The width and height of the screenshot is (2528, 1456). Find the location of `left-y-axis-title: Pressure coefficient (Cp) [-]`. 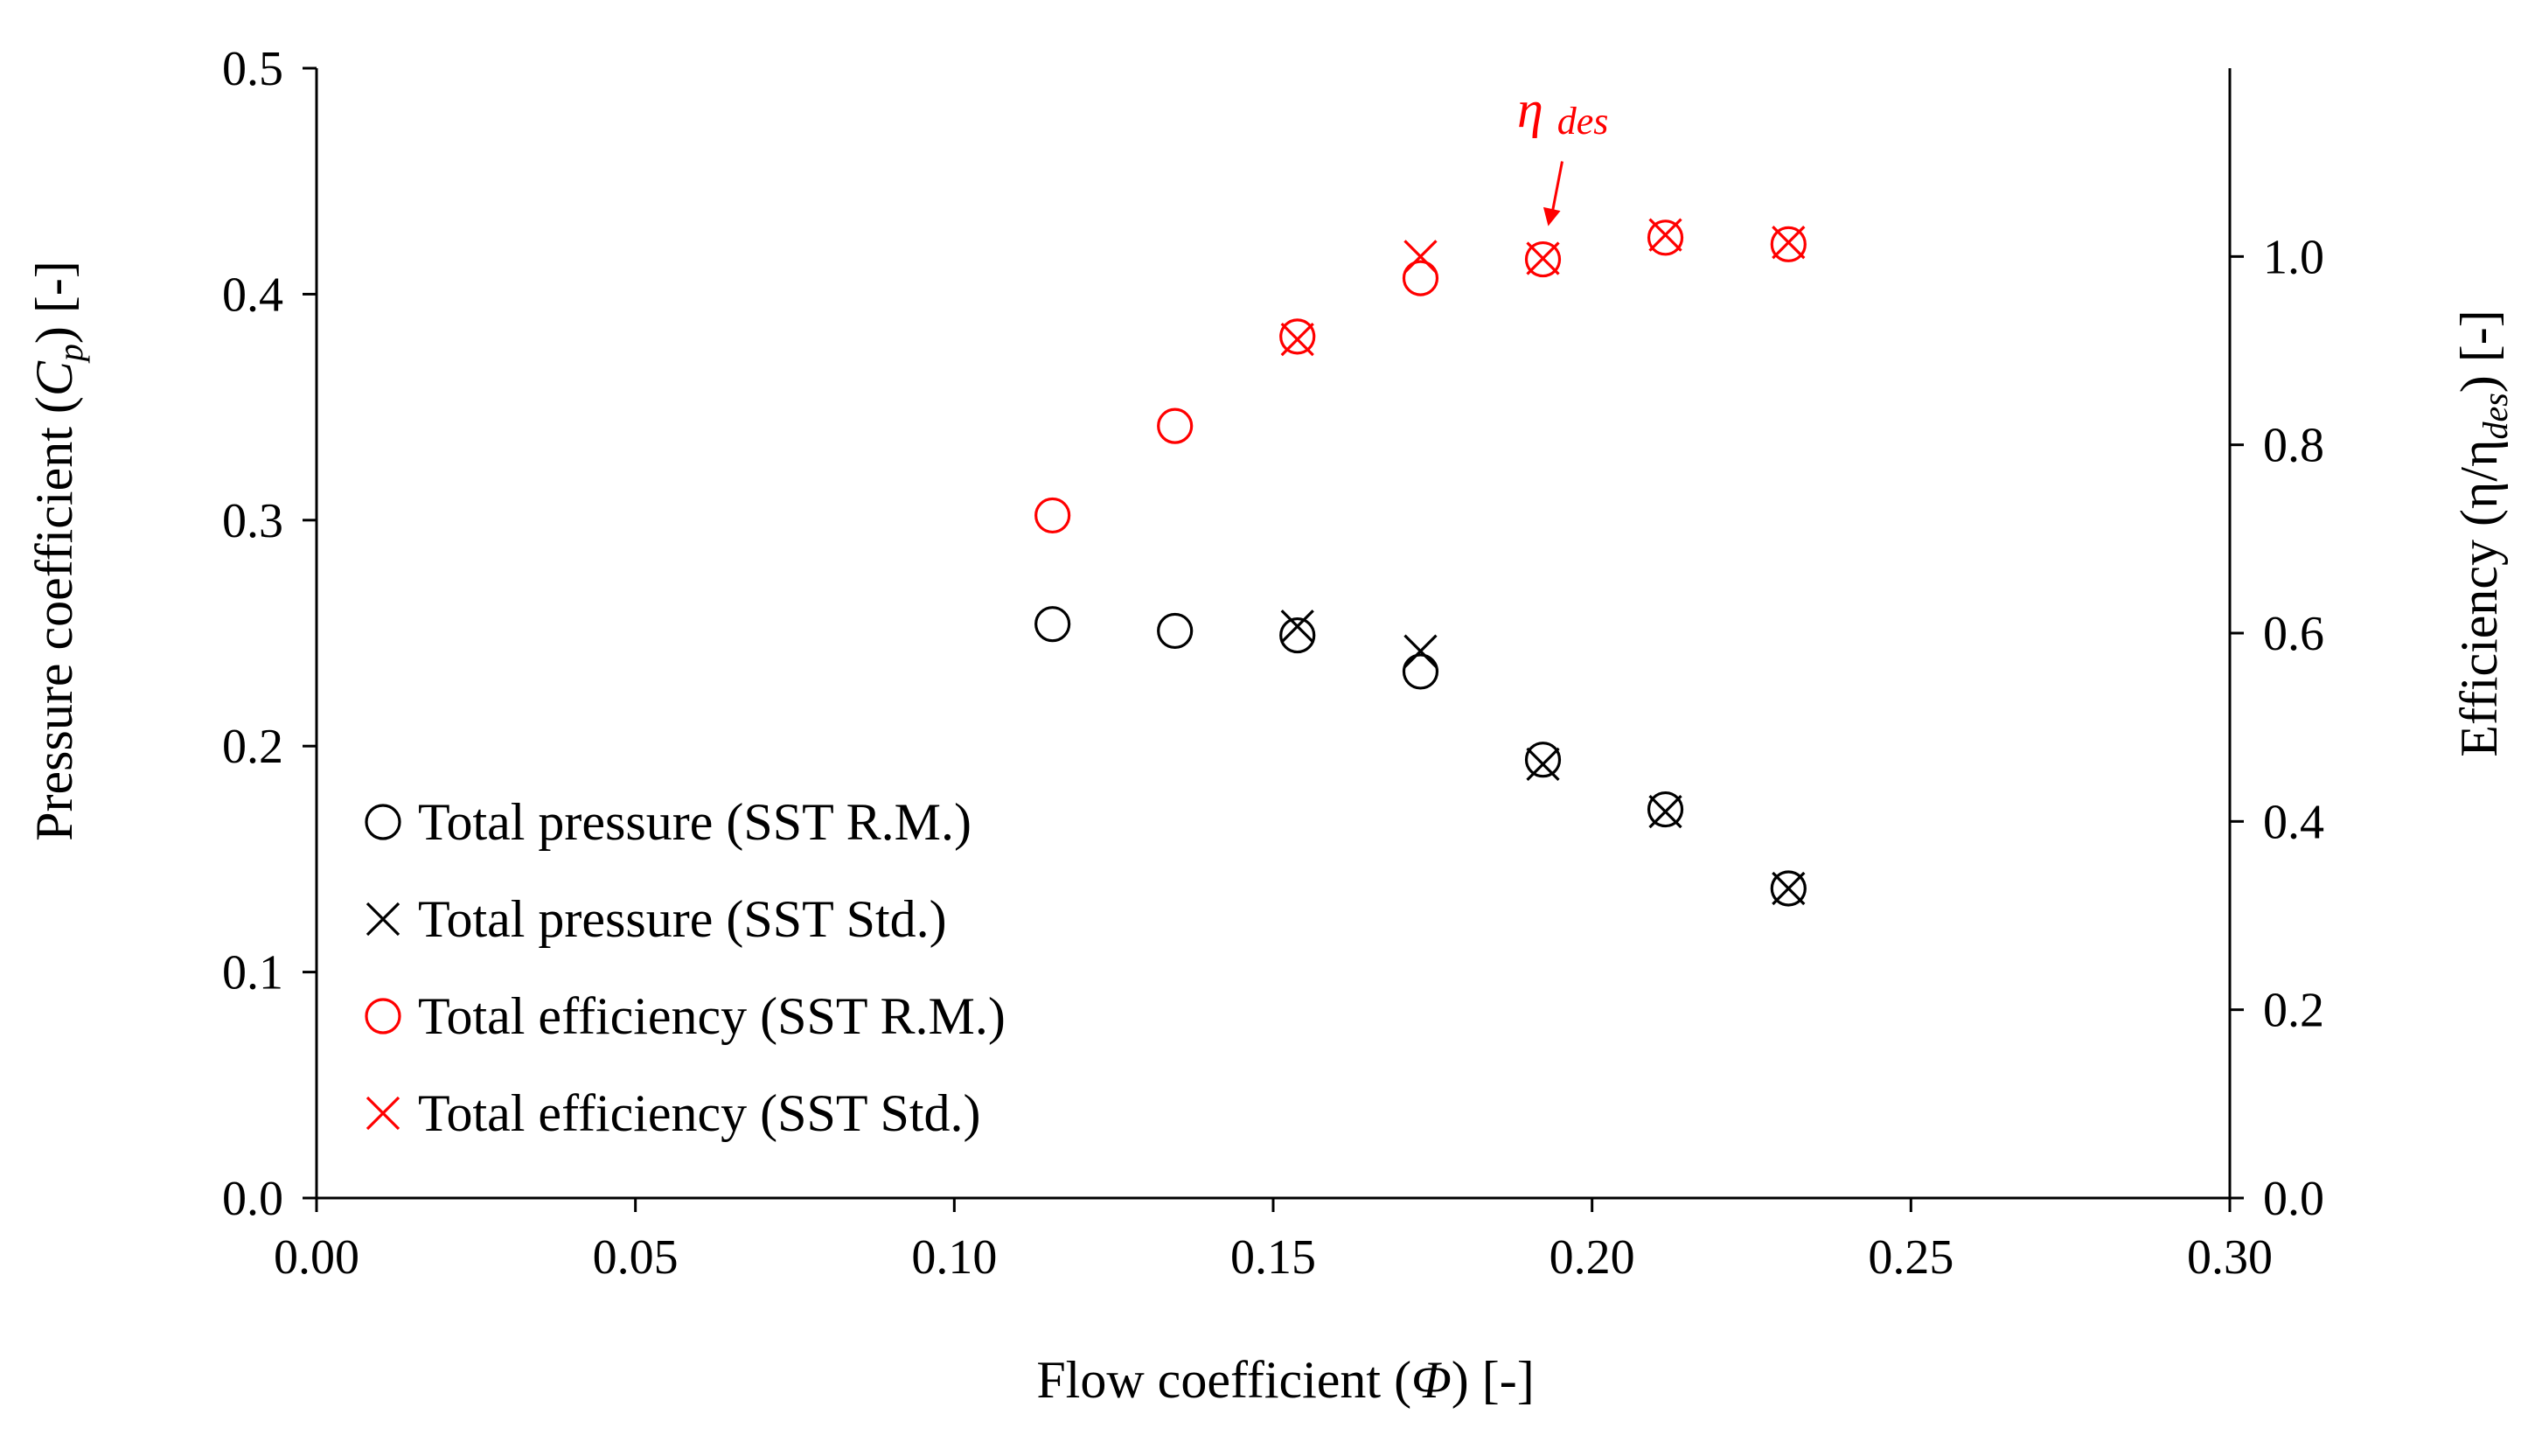

left-y-axis-title: Pressure coefficient (Cp) [-] is located at coordinates (57, 551).